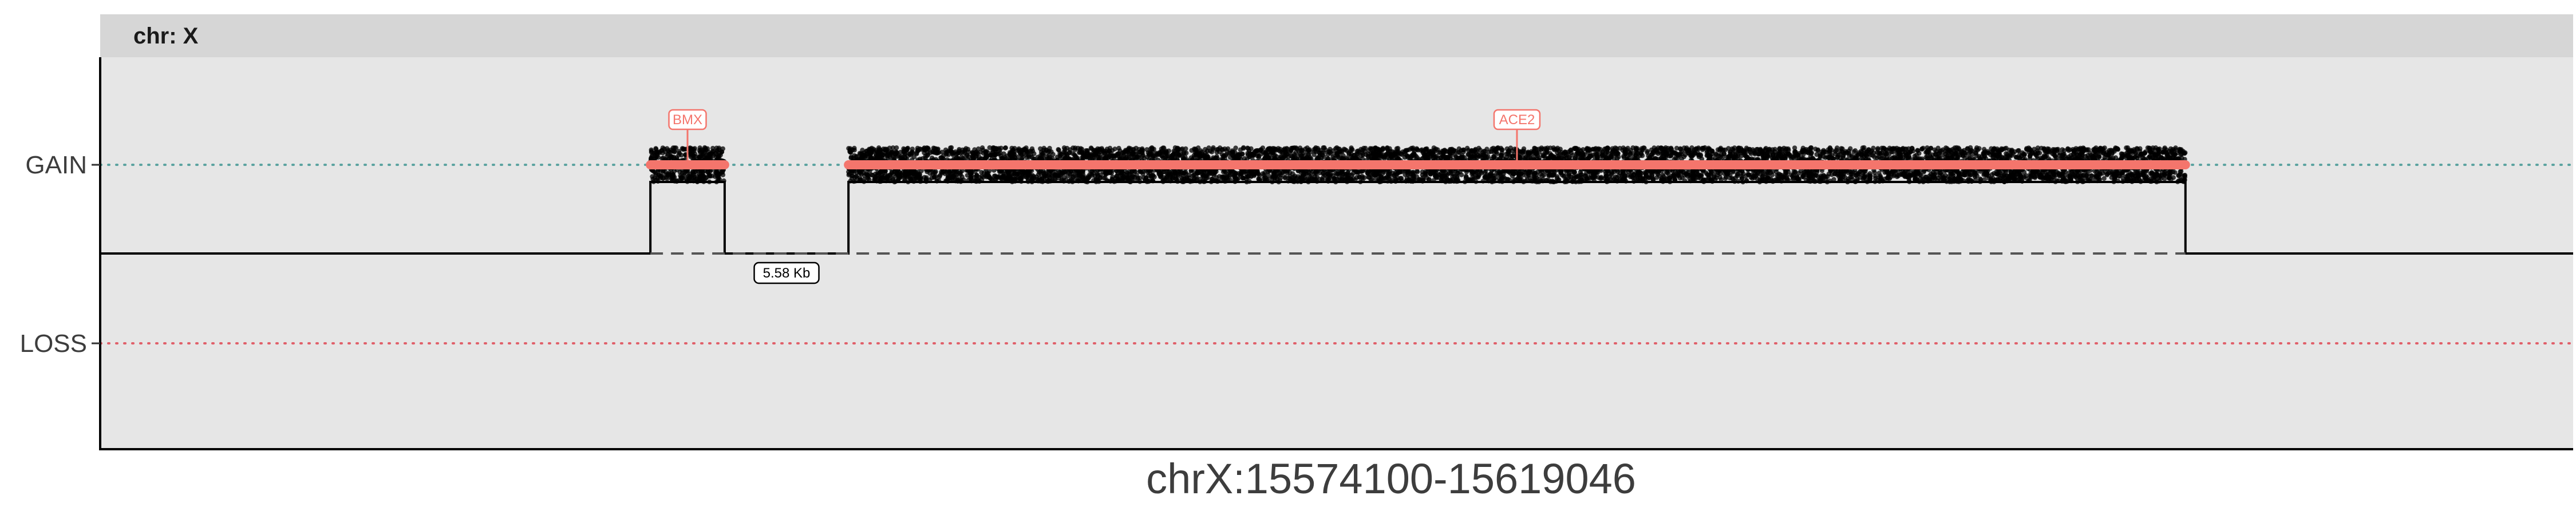 The width and height of the screenshot is (2576, 515). I want to click on panel-title: chr: X, so click(166, 36).